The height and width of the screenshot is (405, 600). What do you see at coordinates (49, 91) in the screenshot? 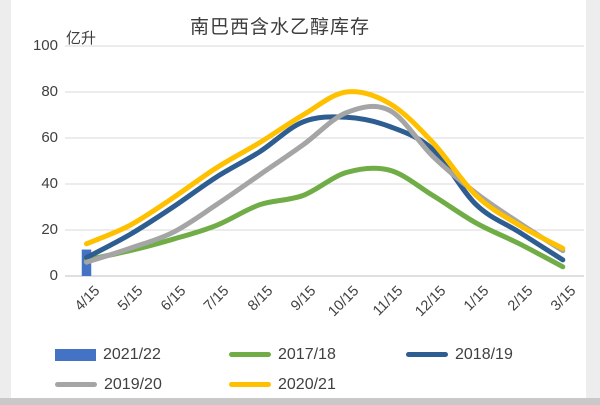
I see `y-tick-label-80: 80` at bounding box center [49, 91].